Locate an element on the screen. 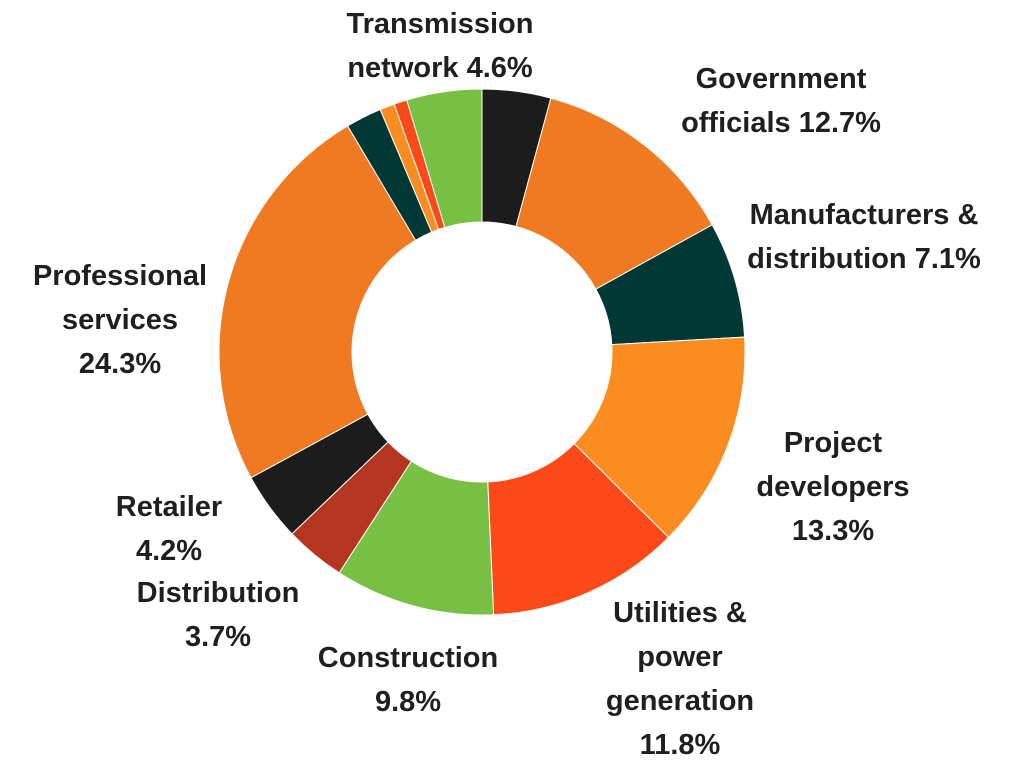  slice-label-line: Manufacturers & is located at coordinates (864, 215).